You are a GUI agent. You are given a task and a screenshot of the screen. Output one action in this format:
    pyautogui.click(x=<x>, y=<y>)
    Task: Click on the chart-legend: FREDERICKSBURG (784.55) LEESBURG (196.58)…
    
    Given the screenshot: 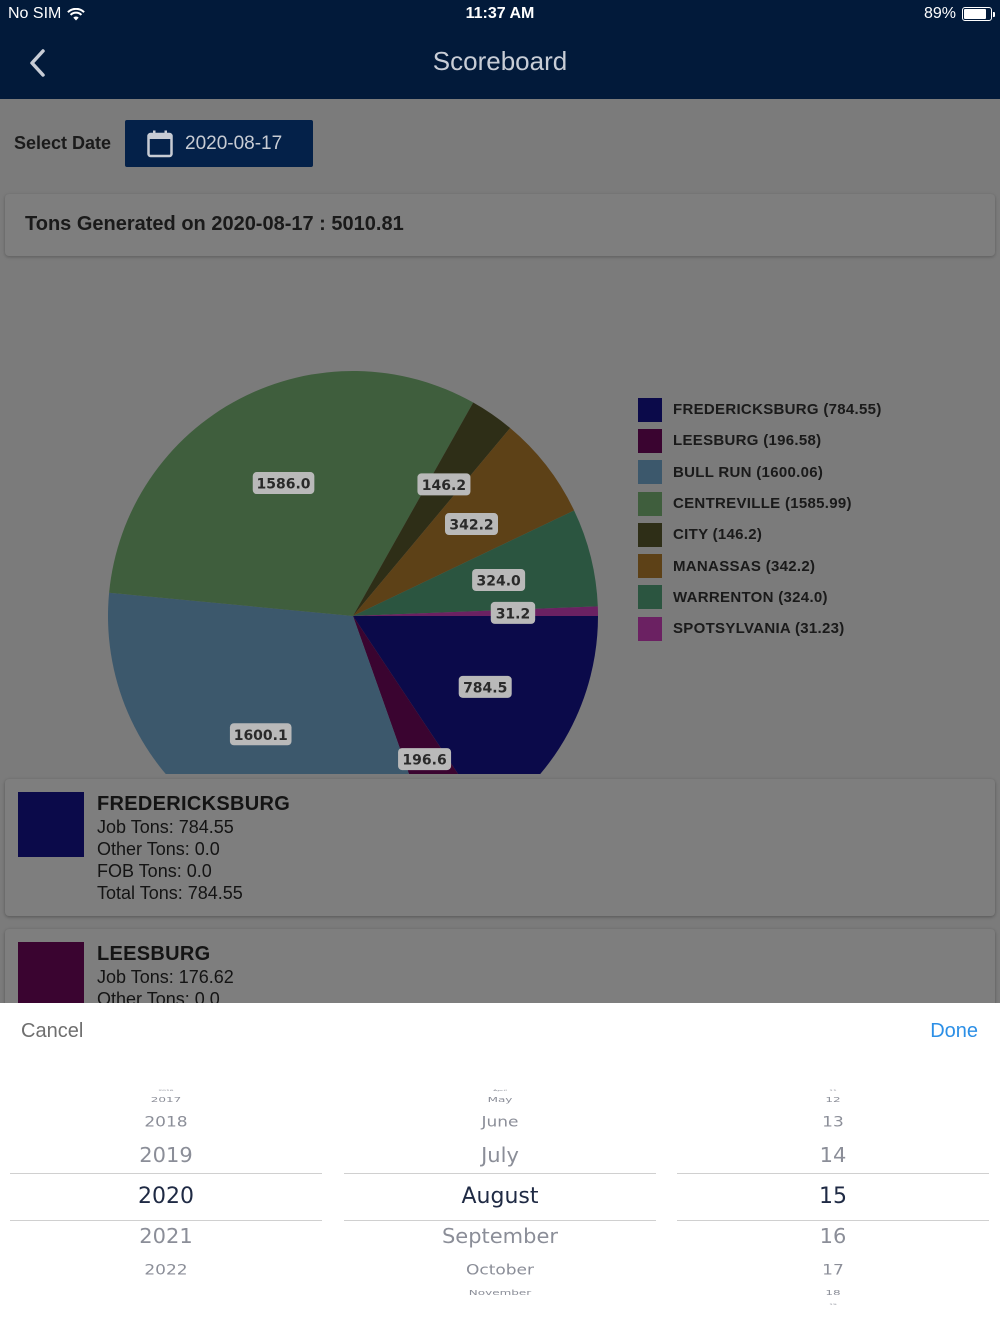 What is the action you would take?
    pyautogui.click(x=760, y=519)
    